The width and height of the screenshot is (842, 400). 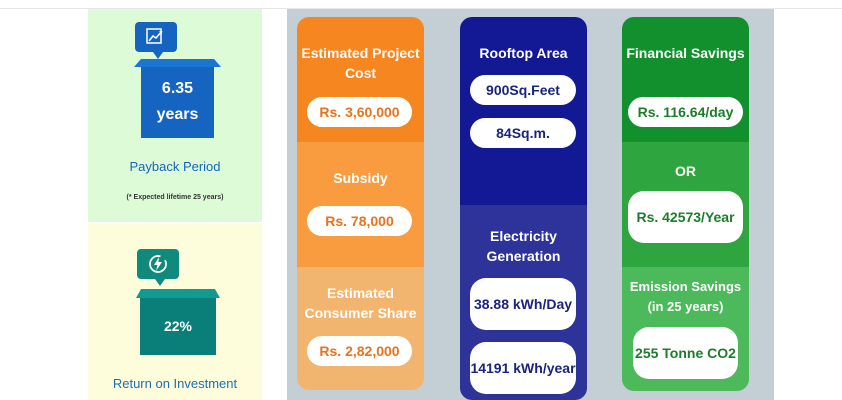 What do you see at coordinates (685, 353) in the screenshot?
I see `emission-value: 255 Tonne CO2` at bounding box center [685, 353].